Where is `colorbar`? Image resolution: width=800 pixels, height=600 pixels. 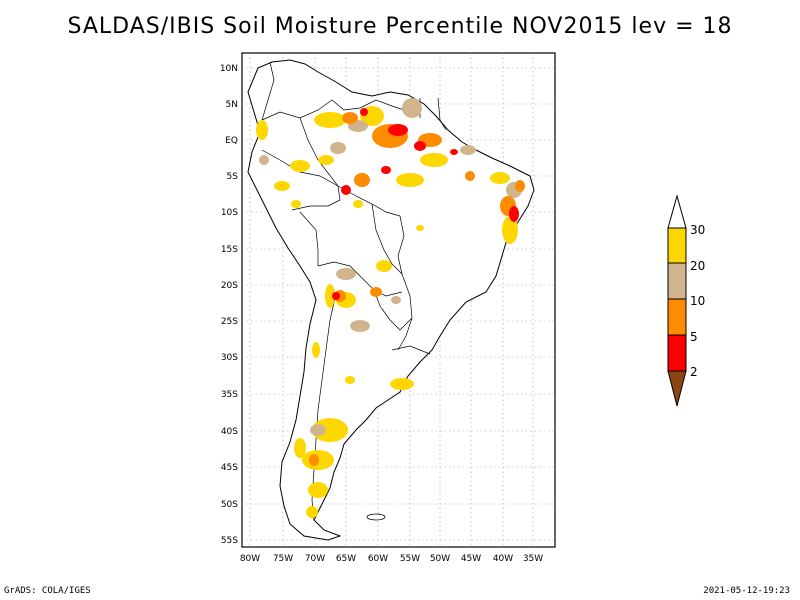 colorbar is located at coordinates (677, 300).